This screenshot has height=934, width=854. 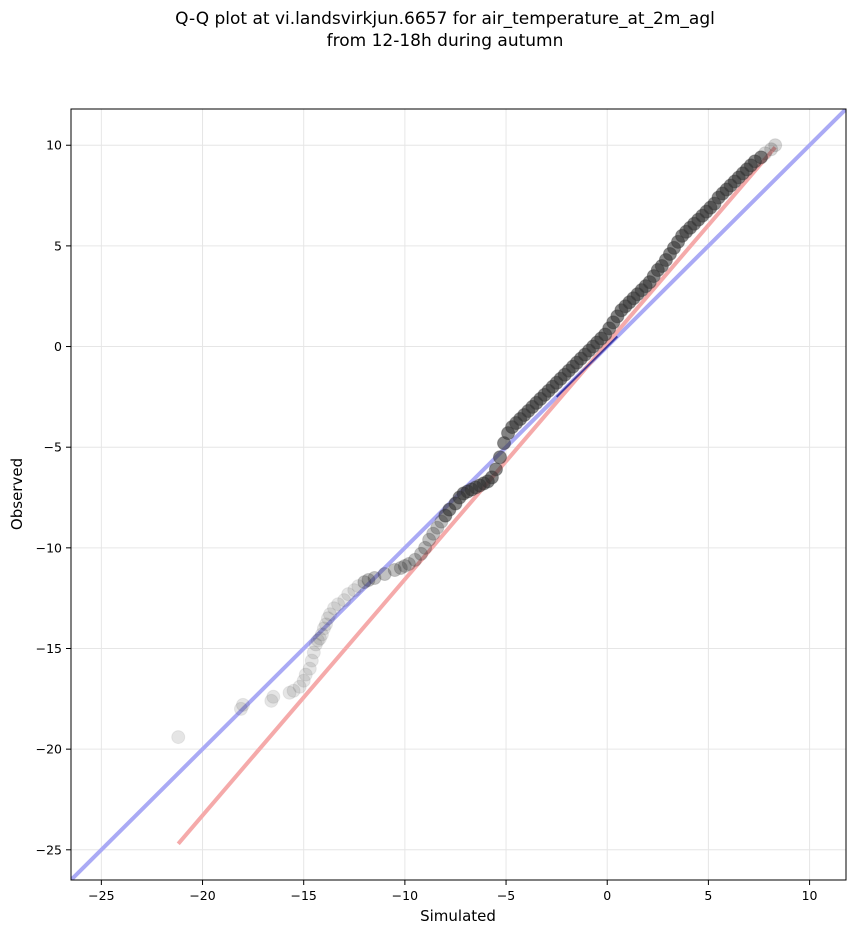 I want to click on y-tick-label: −20, so click(x=49, y=749).